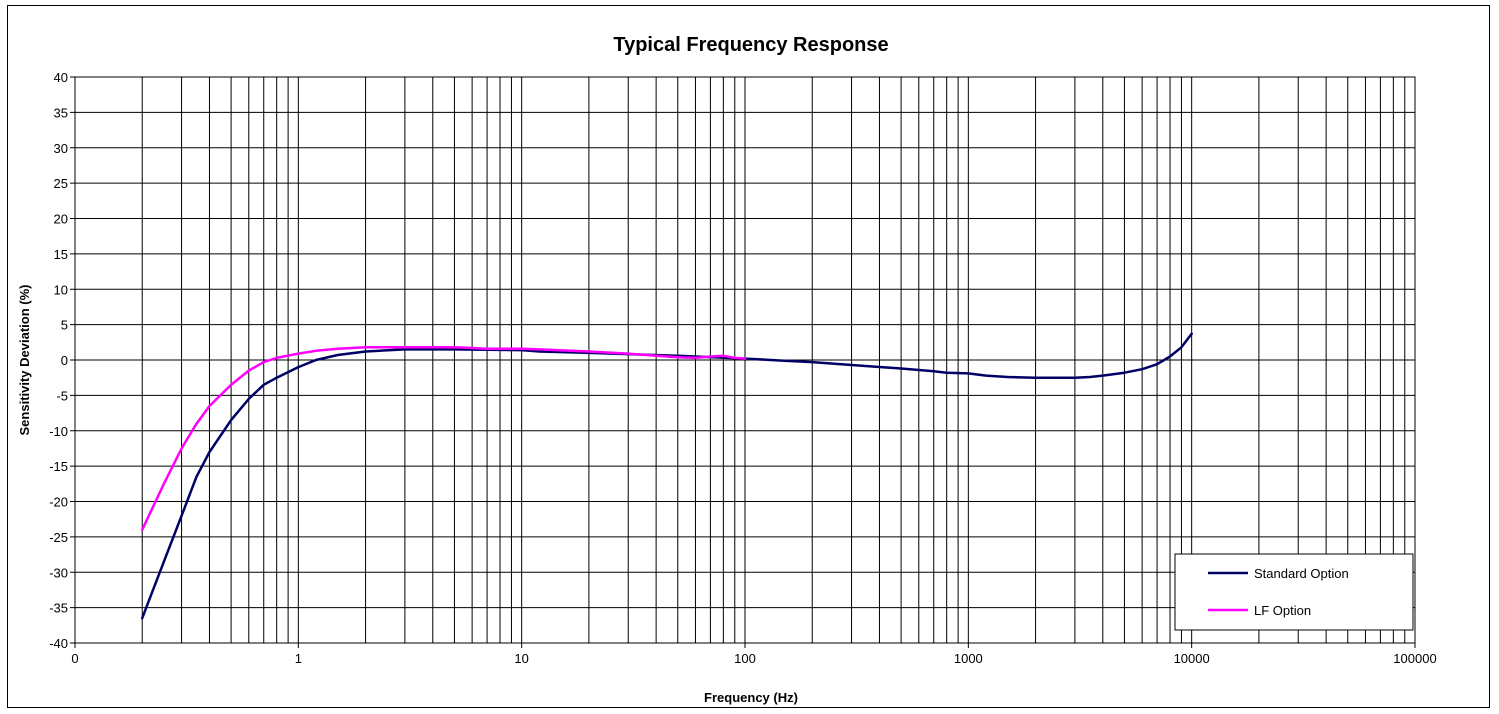  I want to click on y-axis-label: Sensitivity Deviation (%), so click(24, 360).